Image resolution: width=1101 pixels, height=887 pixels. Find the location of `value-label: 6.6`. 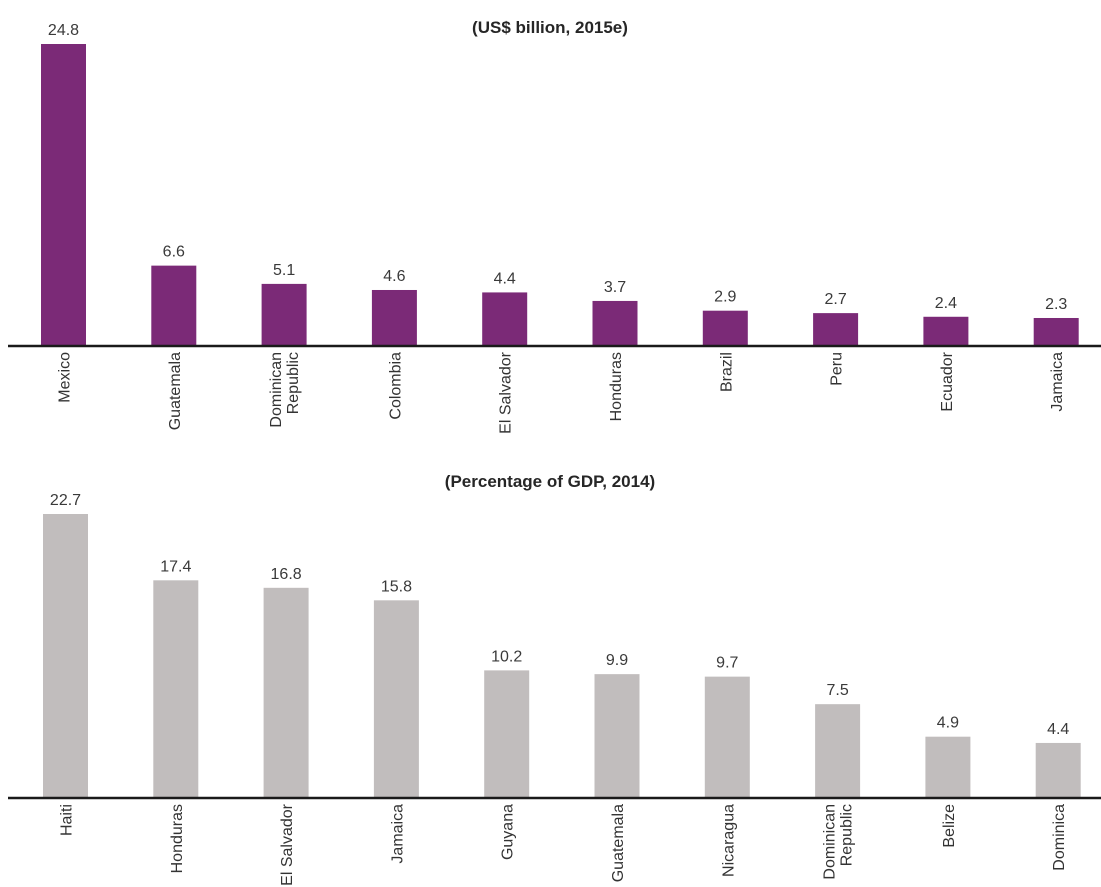

value-label: 6.6 is located at coordinates (174, 252).